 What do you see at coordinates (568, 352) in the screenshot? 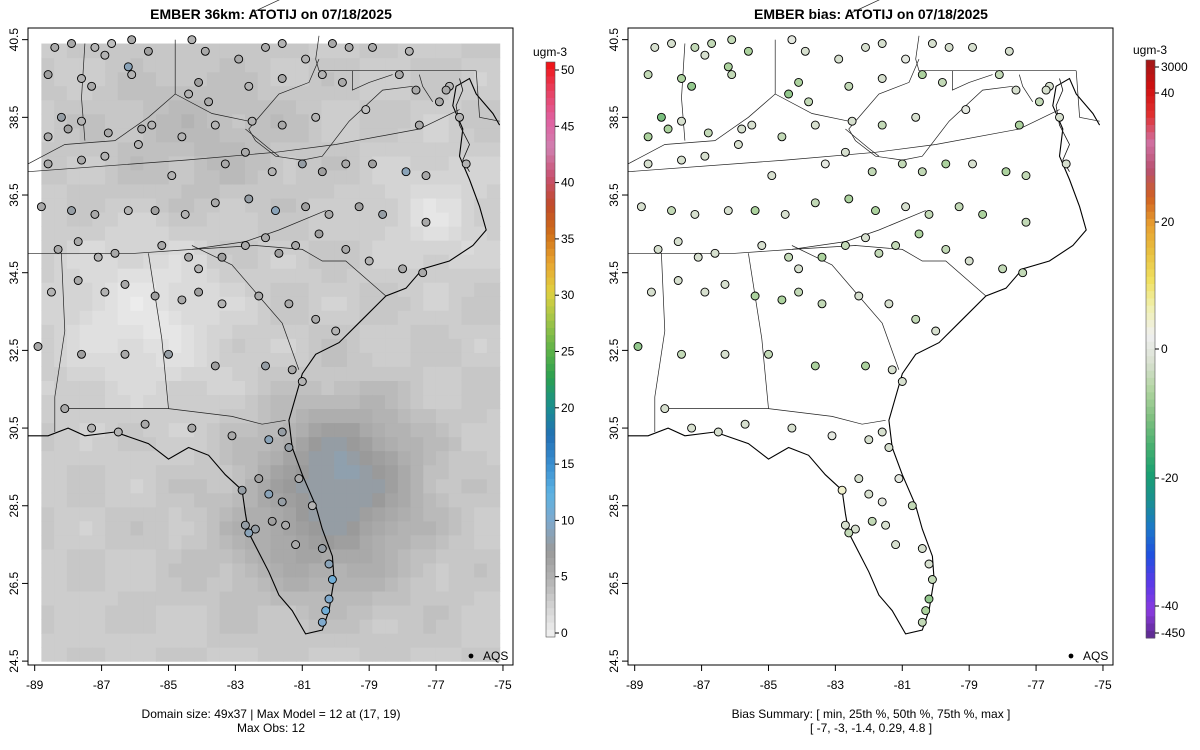
I see `model-colorbar-label: 25` at bounding box center [568, 352].